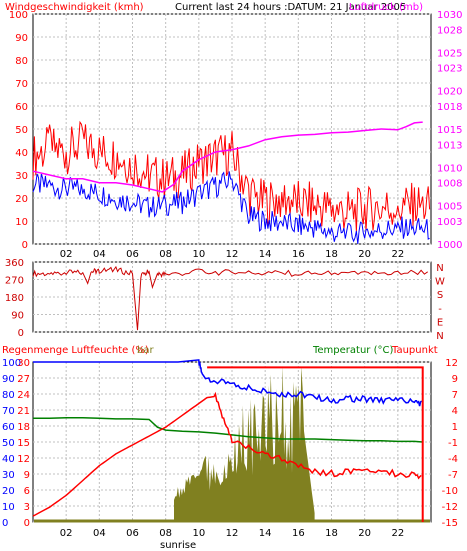  I want to click on direction-tick-label: 360, so click(14, 263).